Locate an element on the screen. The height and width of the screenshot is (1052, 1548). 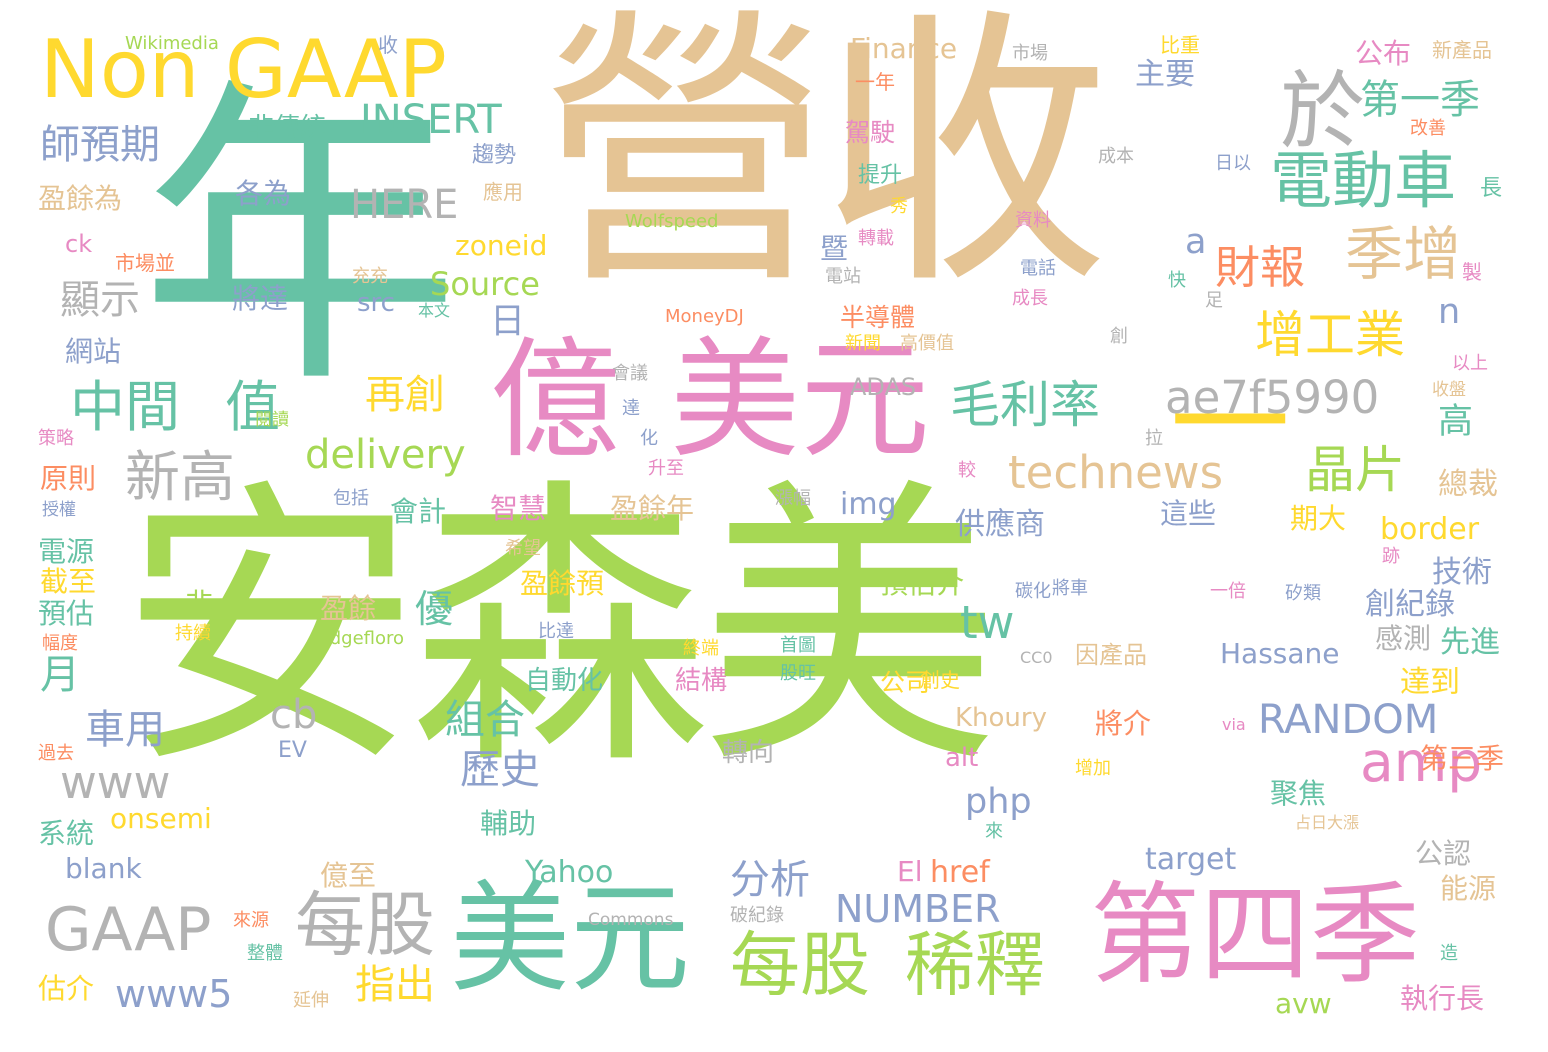
cloud-word: target is located at coordinates (1191, 859).